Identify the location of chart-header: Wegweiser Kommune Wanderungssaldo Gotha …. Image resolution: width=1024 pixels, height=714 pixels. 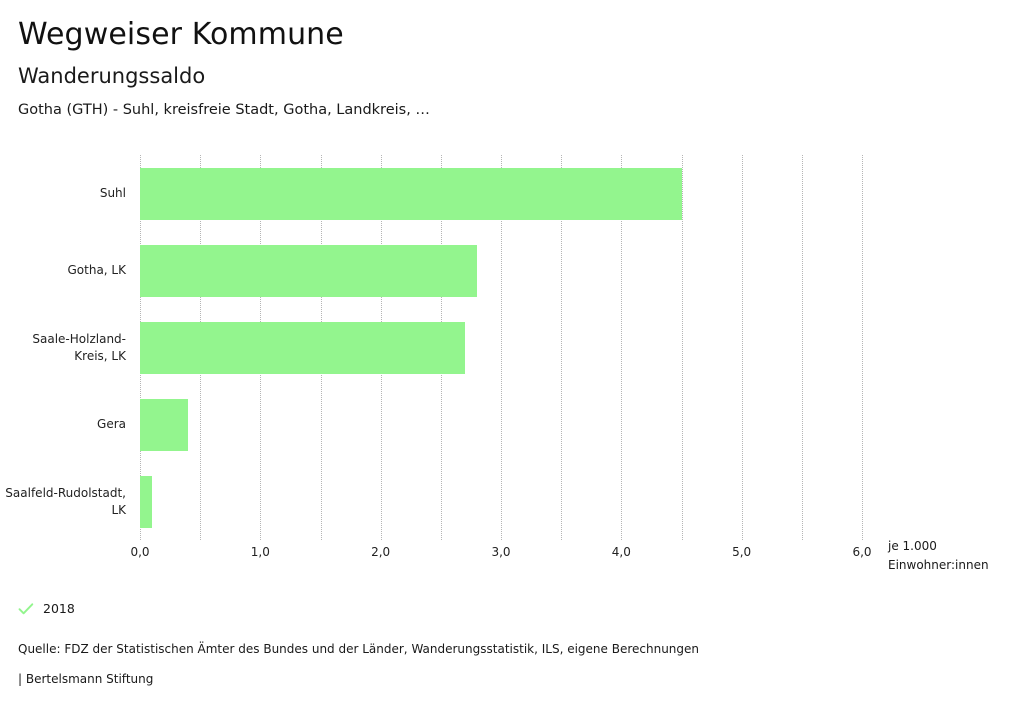
(508, 68).